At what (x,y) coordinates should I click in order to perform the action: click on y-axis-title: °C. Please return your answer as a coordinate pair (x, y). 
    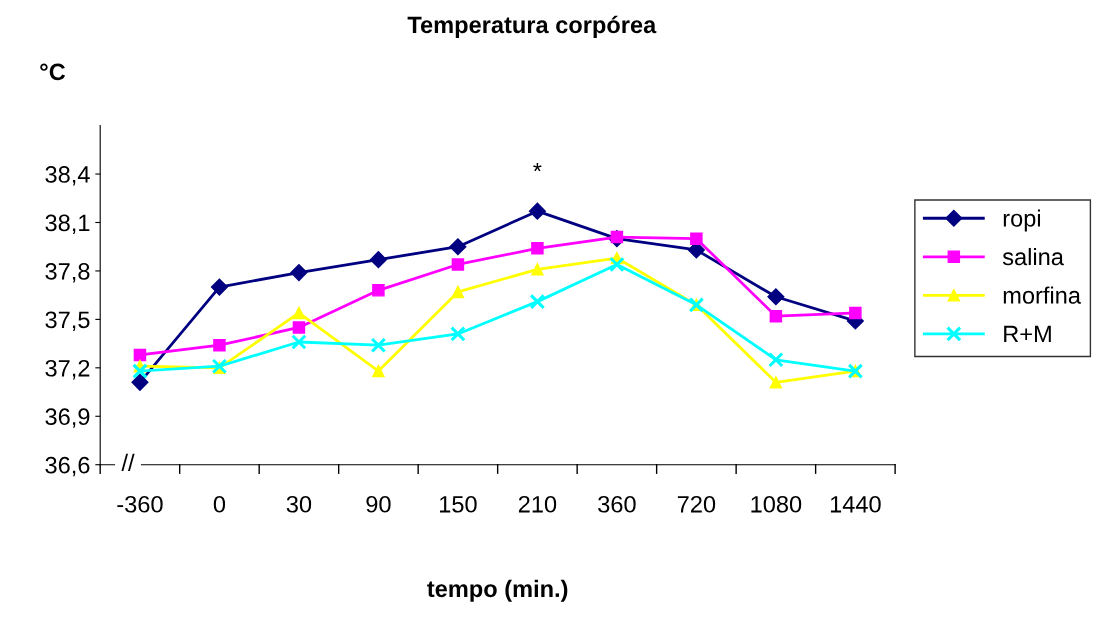
    Looking at the image, I should click on (53, 72).